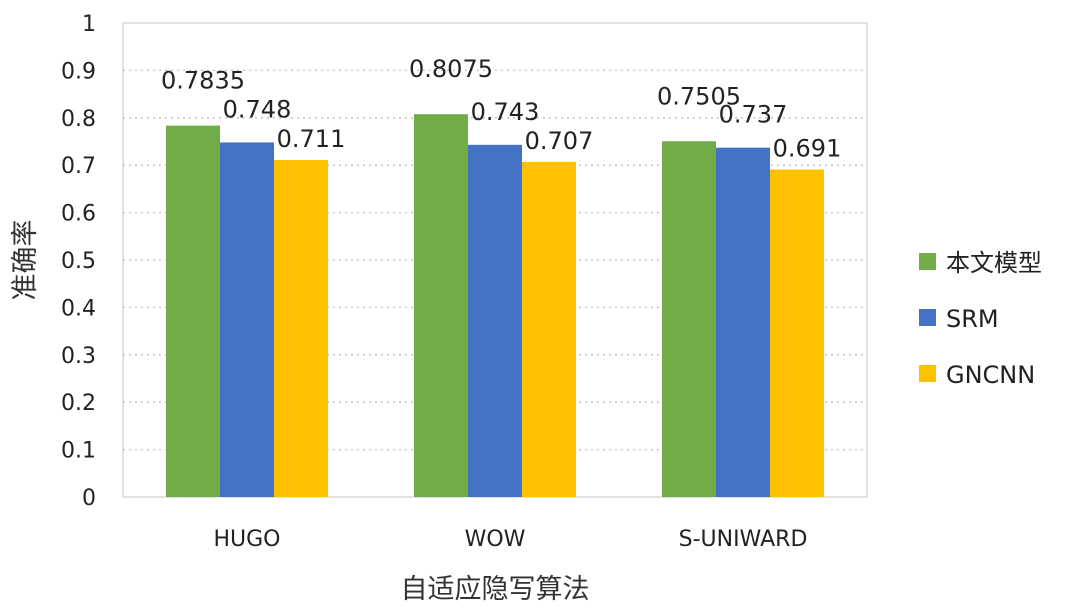  I want to click on bar-GNCNN-HUGO, so click(301, 328).